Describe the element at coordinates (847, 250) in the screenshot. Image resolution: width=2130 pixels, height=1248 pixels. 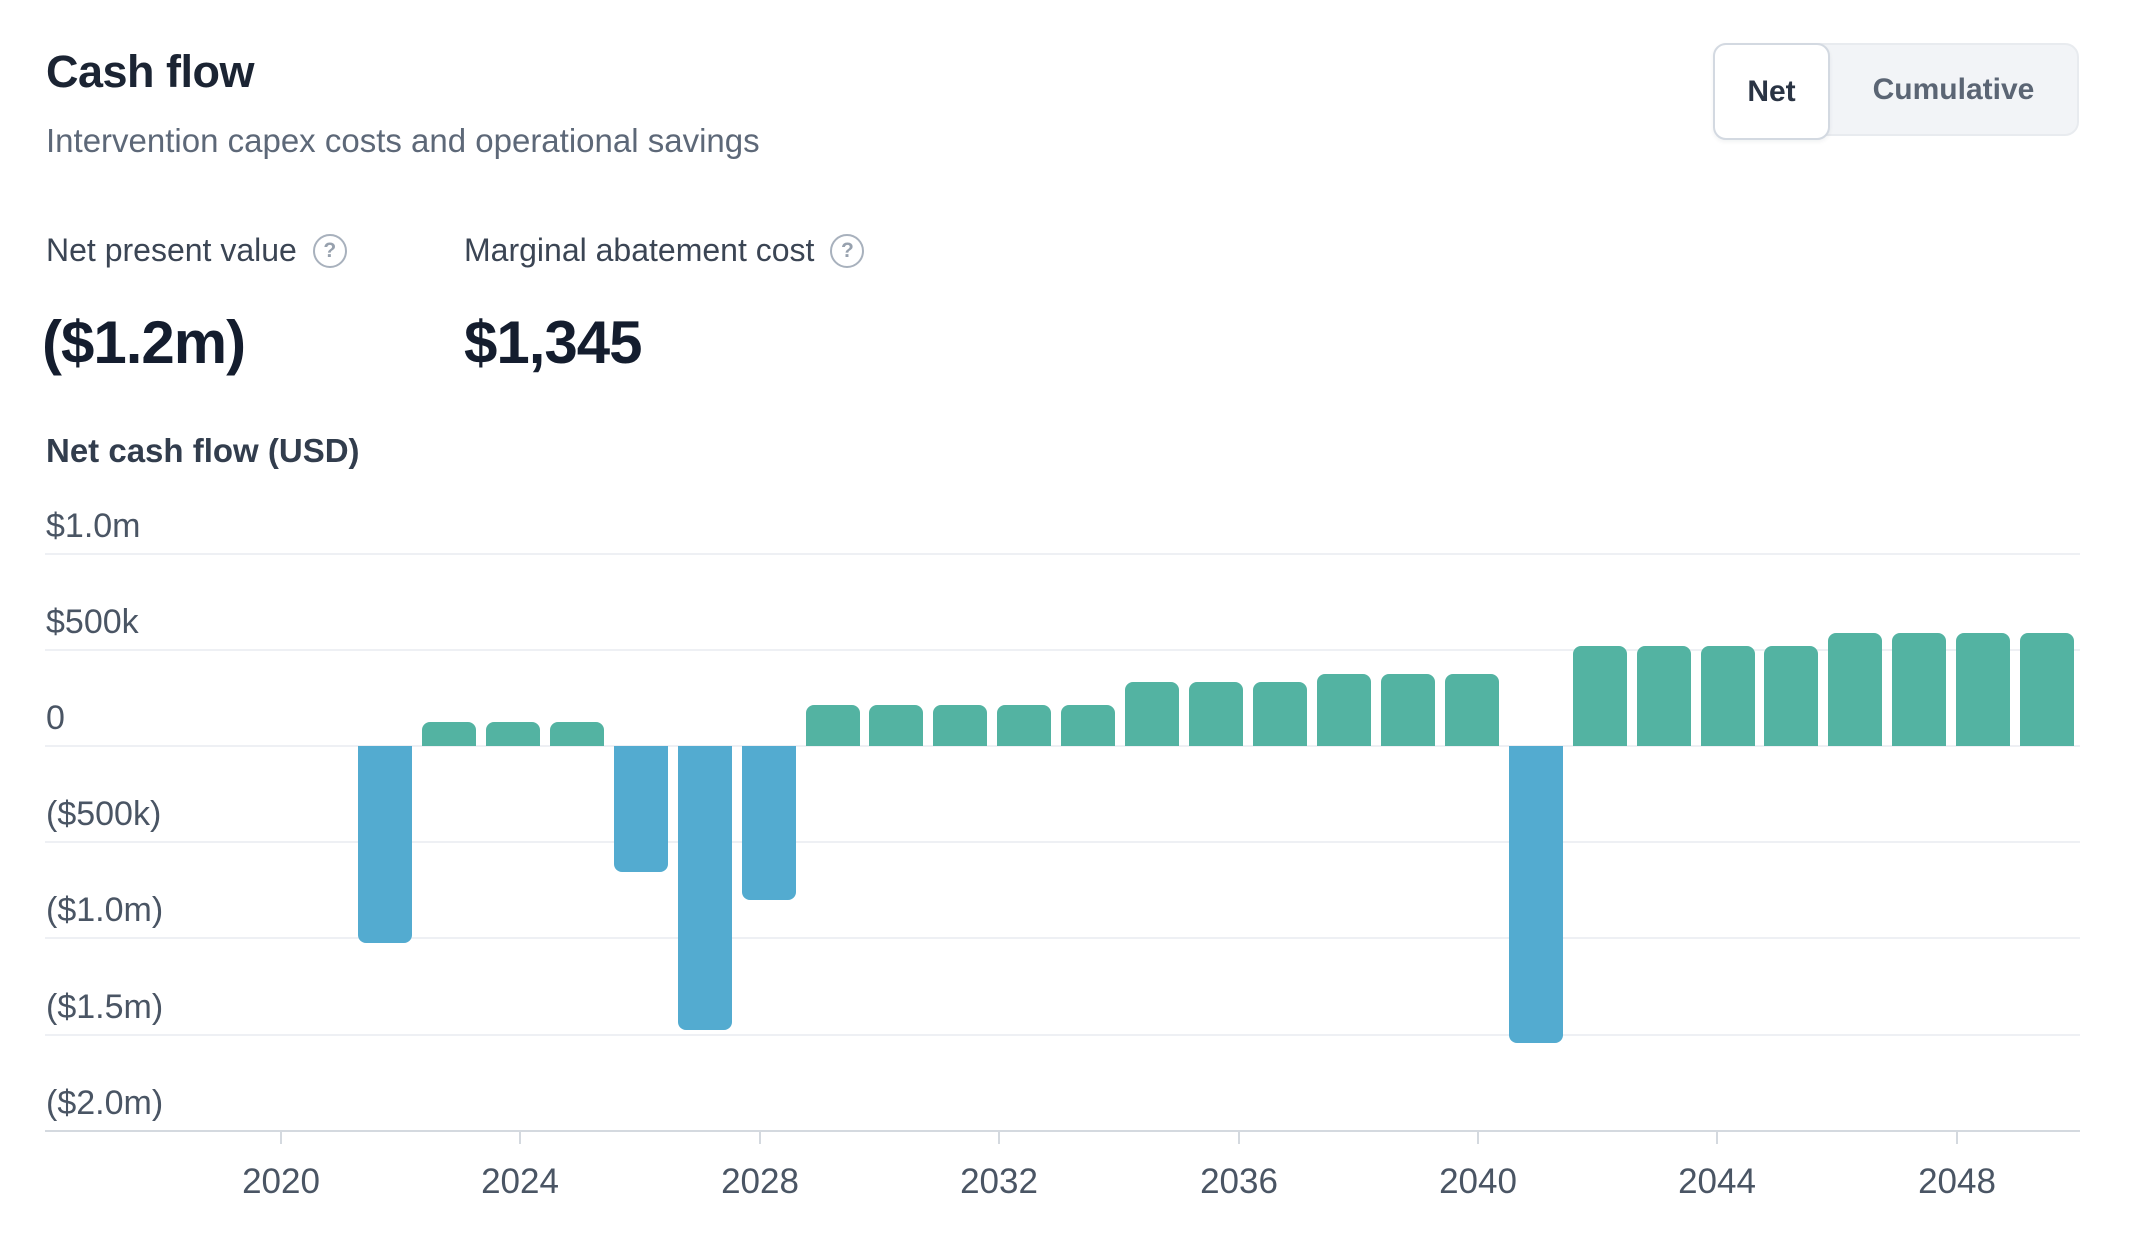
I see `mac-help-icon: ?` at that location.